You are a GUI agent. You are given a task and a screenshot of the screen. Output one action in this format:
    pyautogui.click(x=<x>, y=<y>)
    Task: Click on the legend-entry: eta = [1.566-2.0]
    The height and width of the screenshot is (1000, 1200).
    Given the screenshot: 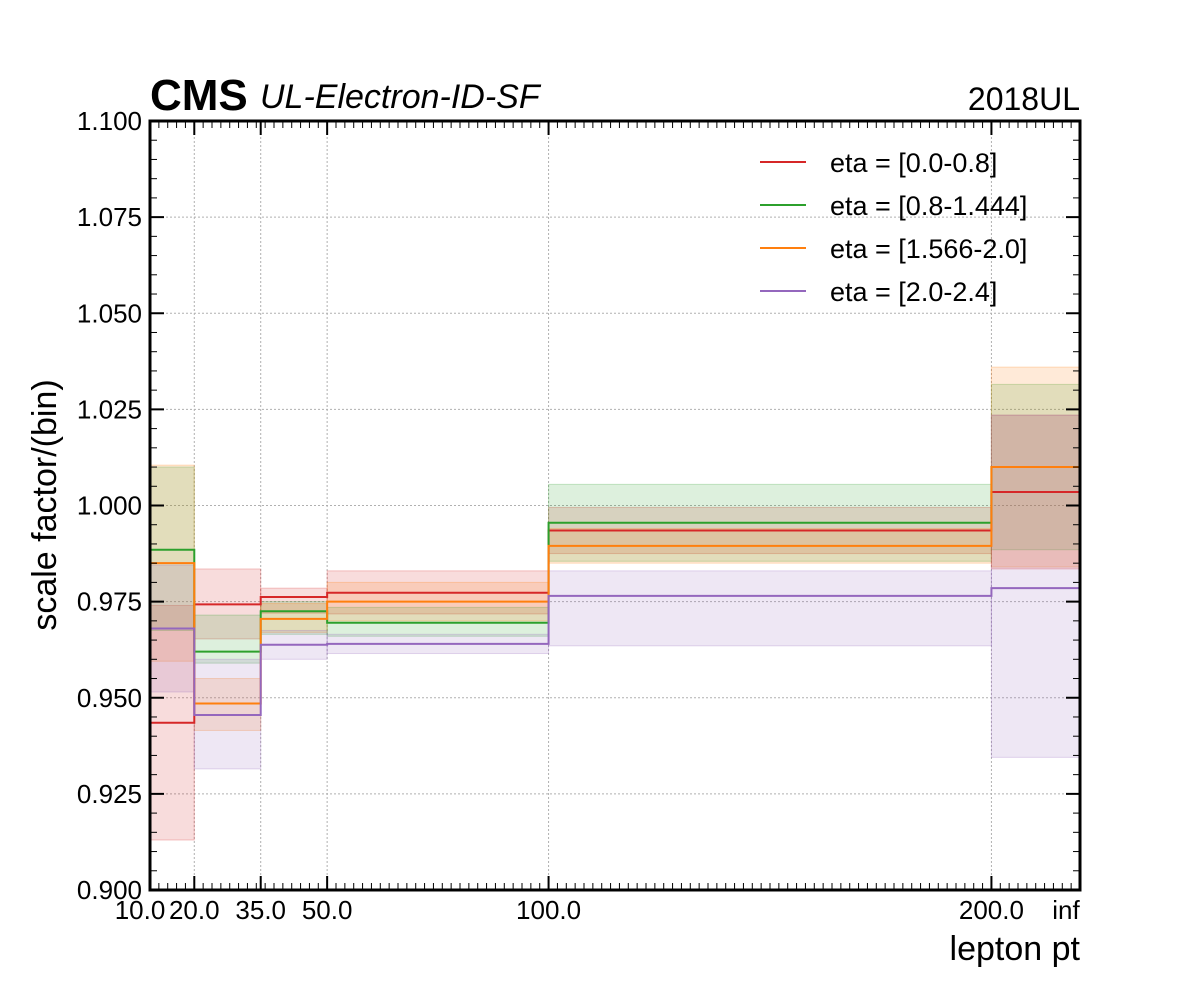 What is the action you would take?
    pyautogui.click(x=928, y=249)
    